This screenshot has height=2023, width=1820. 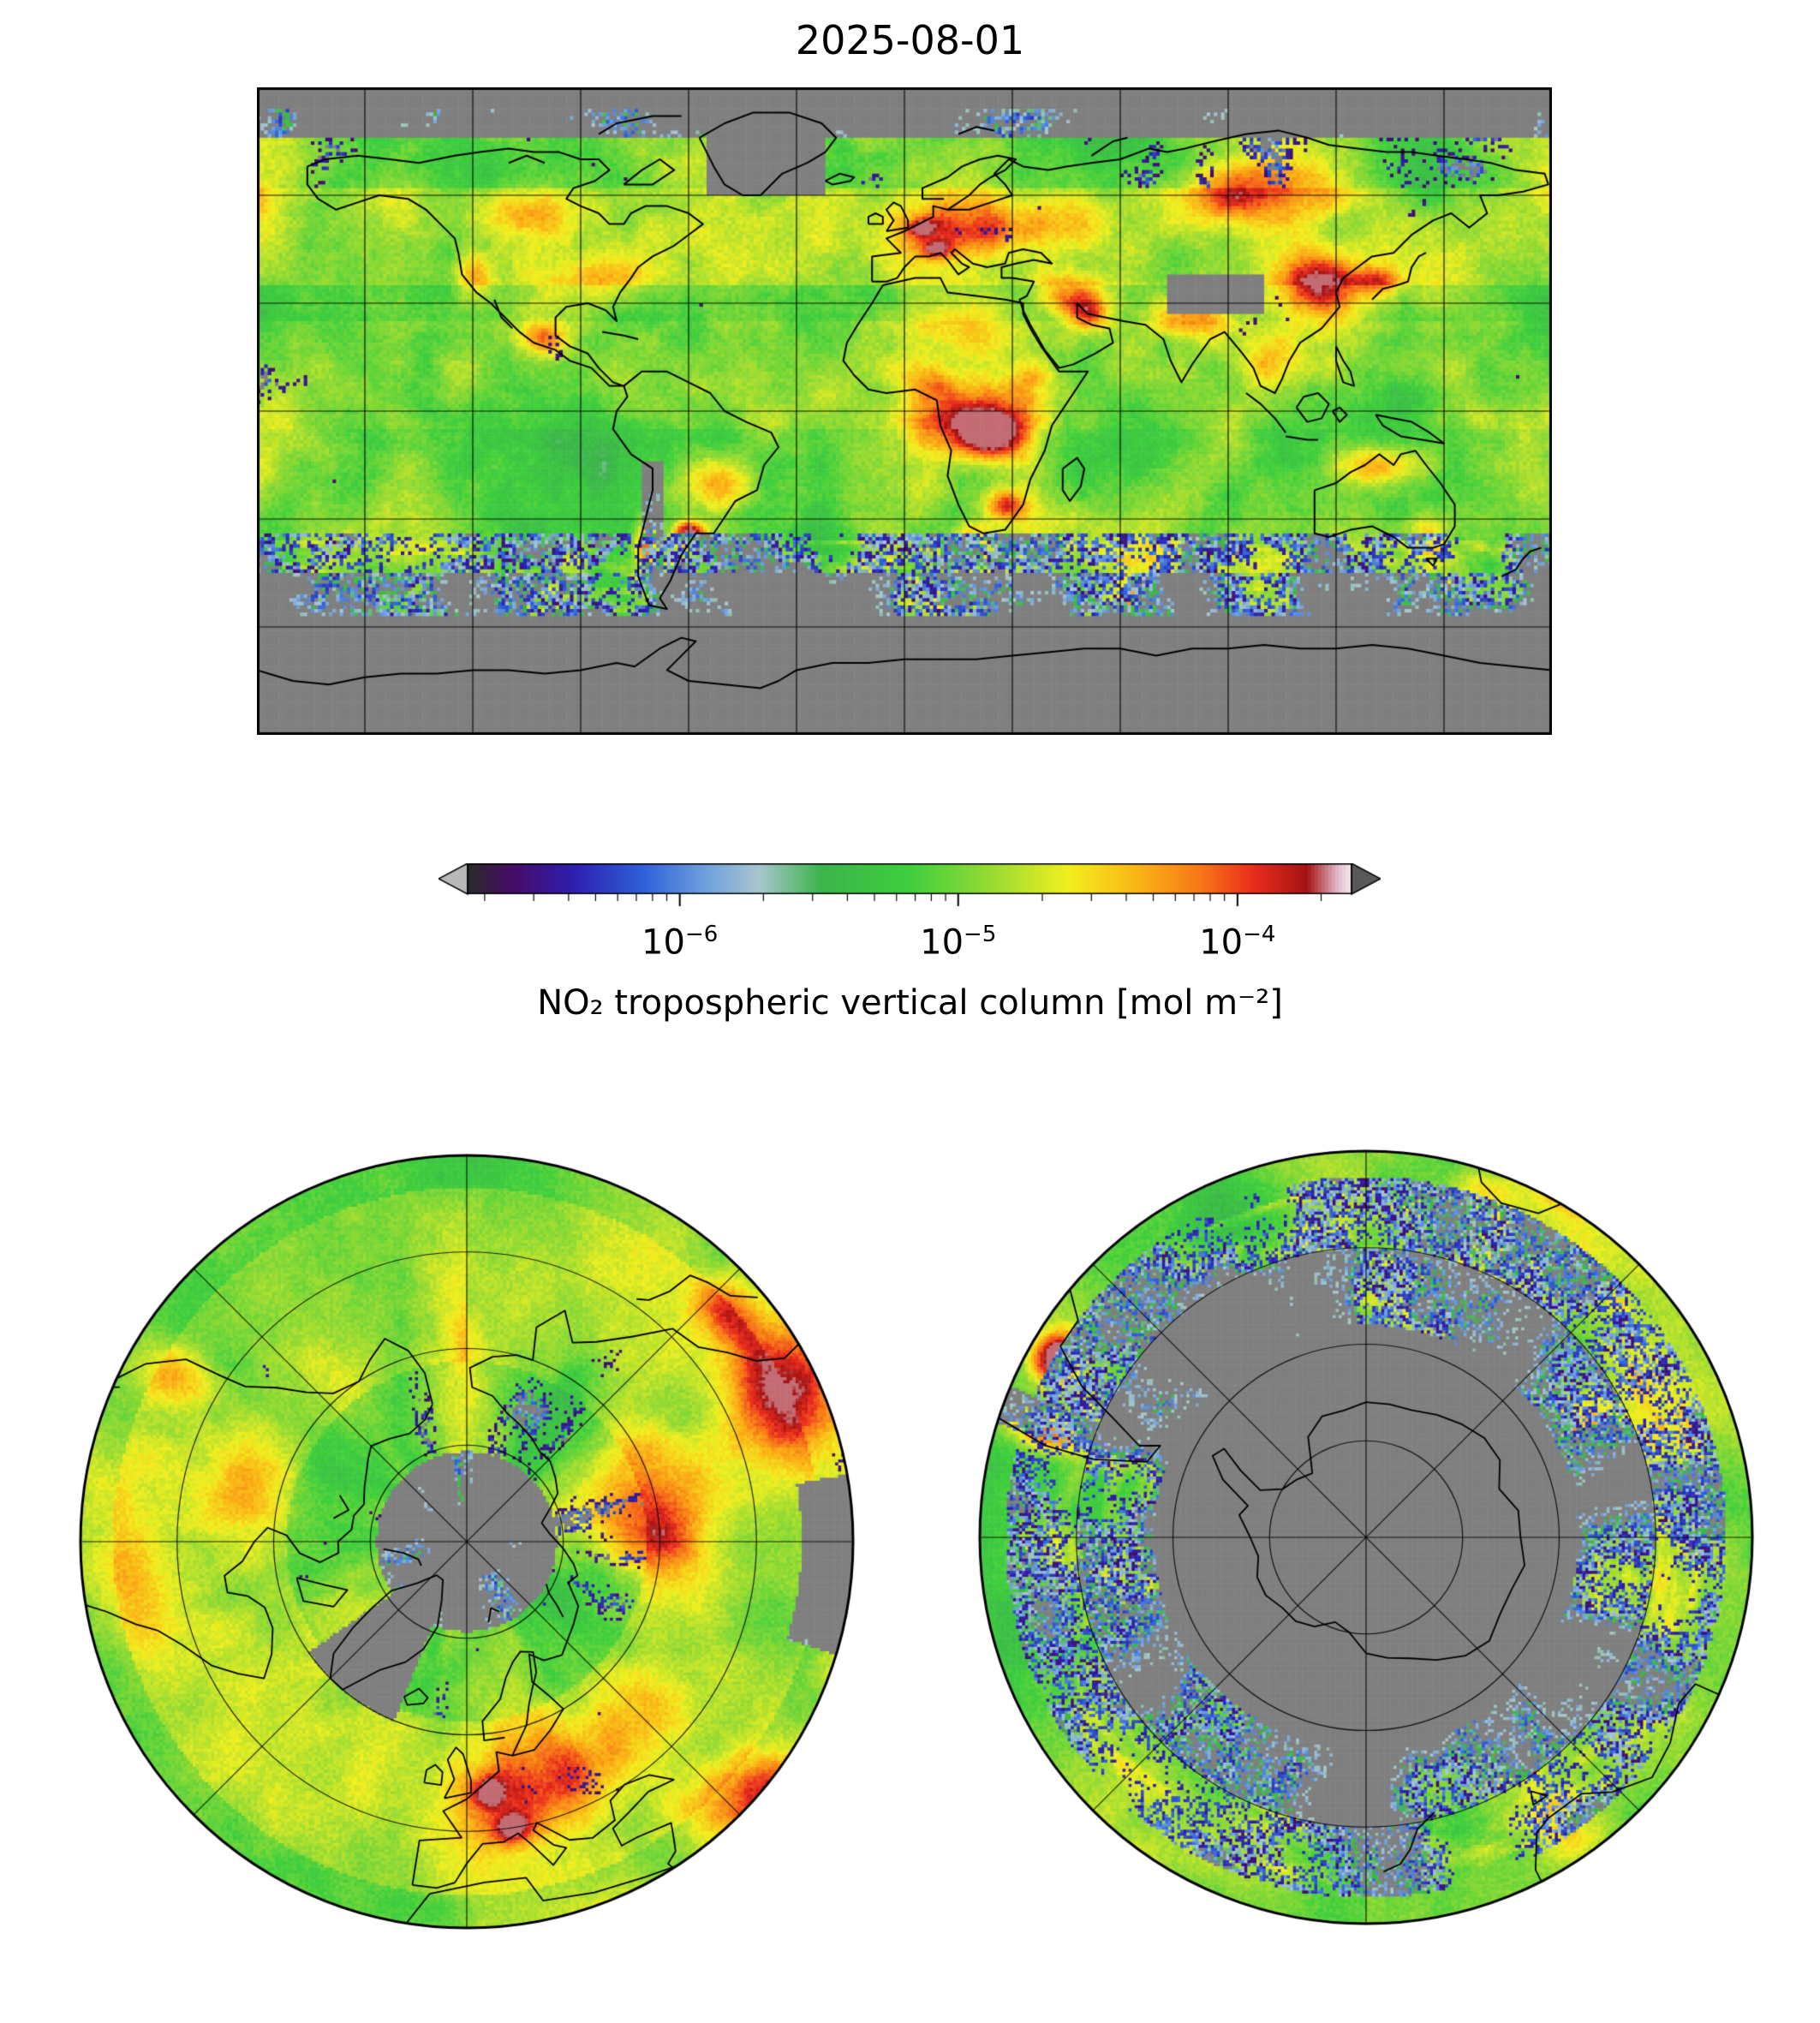 What do you see at coordinates (1237, 943) in the screenshot?
I see `colorbar-tick-label: 10⁻⁴` at bounding box center [1237, 943].